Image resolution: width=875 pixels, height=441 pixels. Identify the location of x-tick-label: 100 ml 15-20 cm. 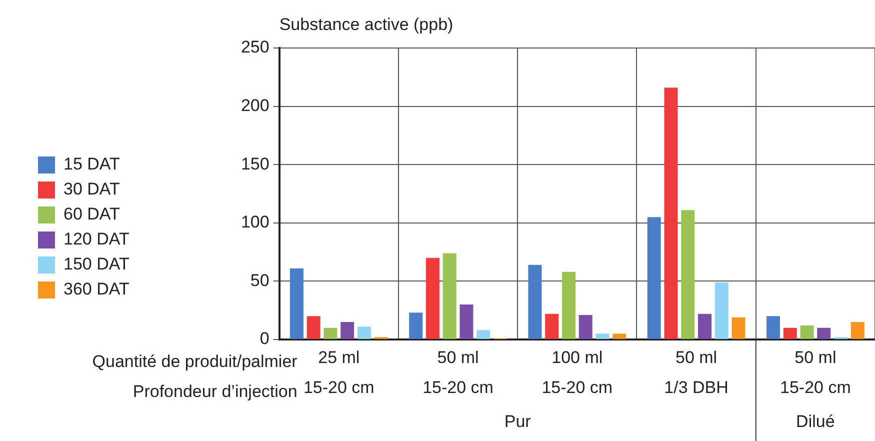
(577, 372).